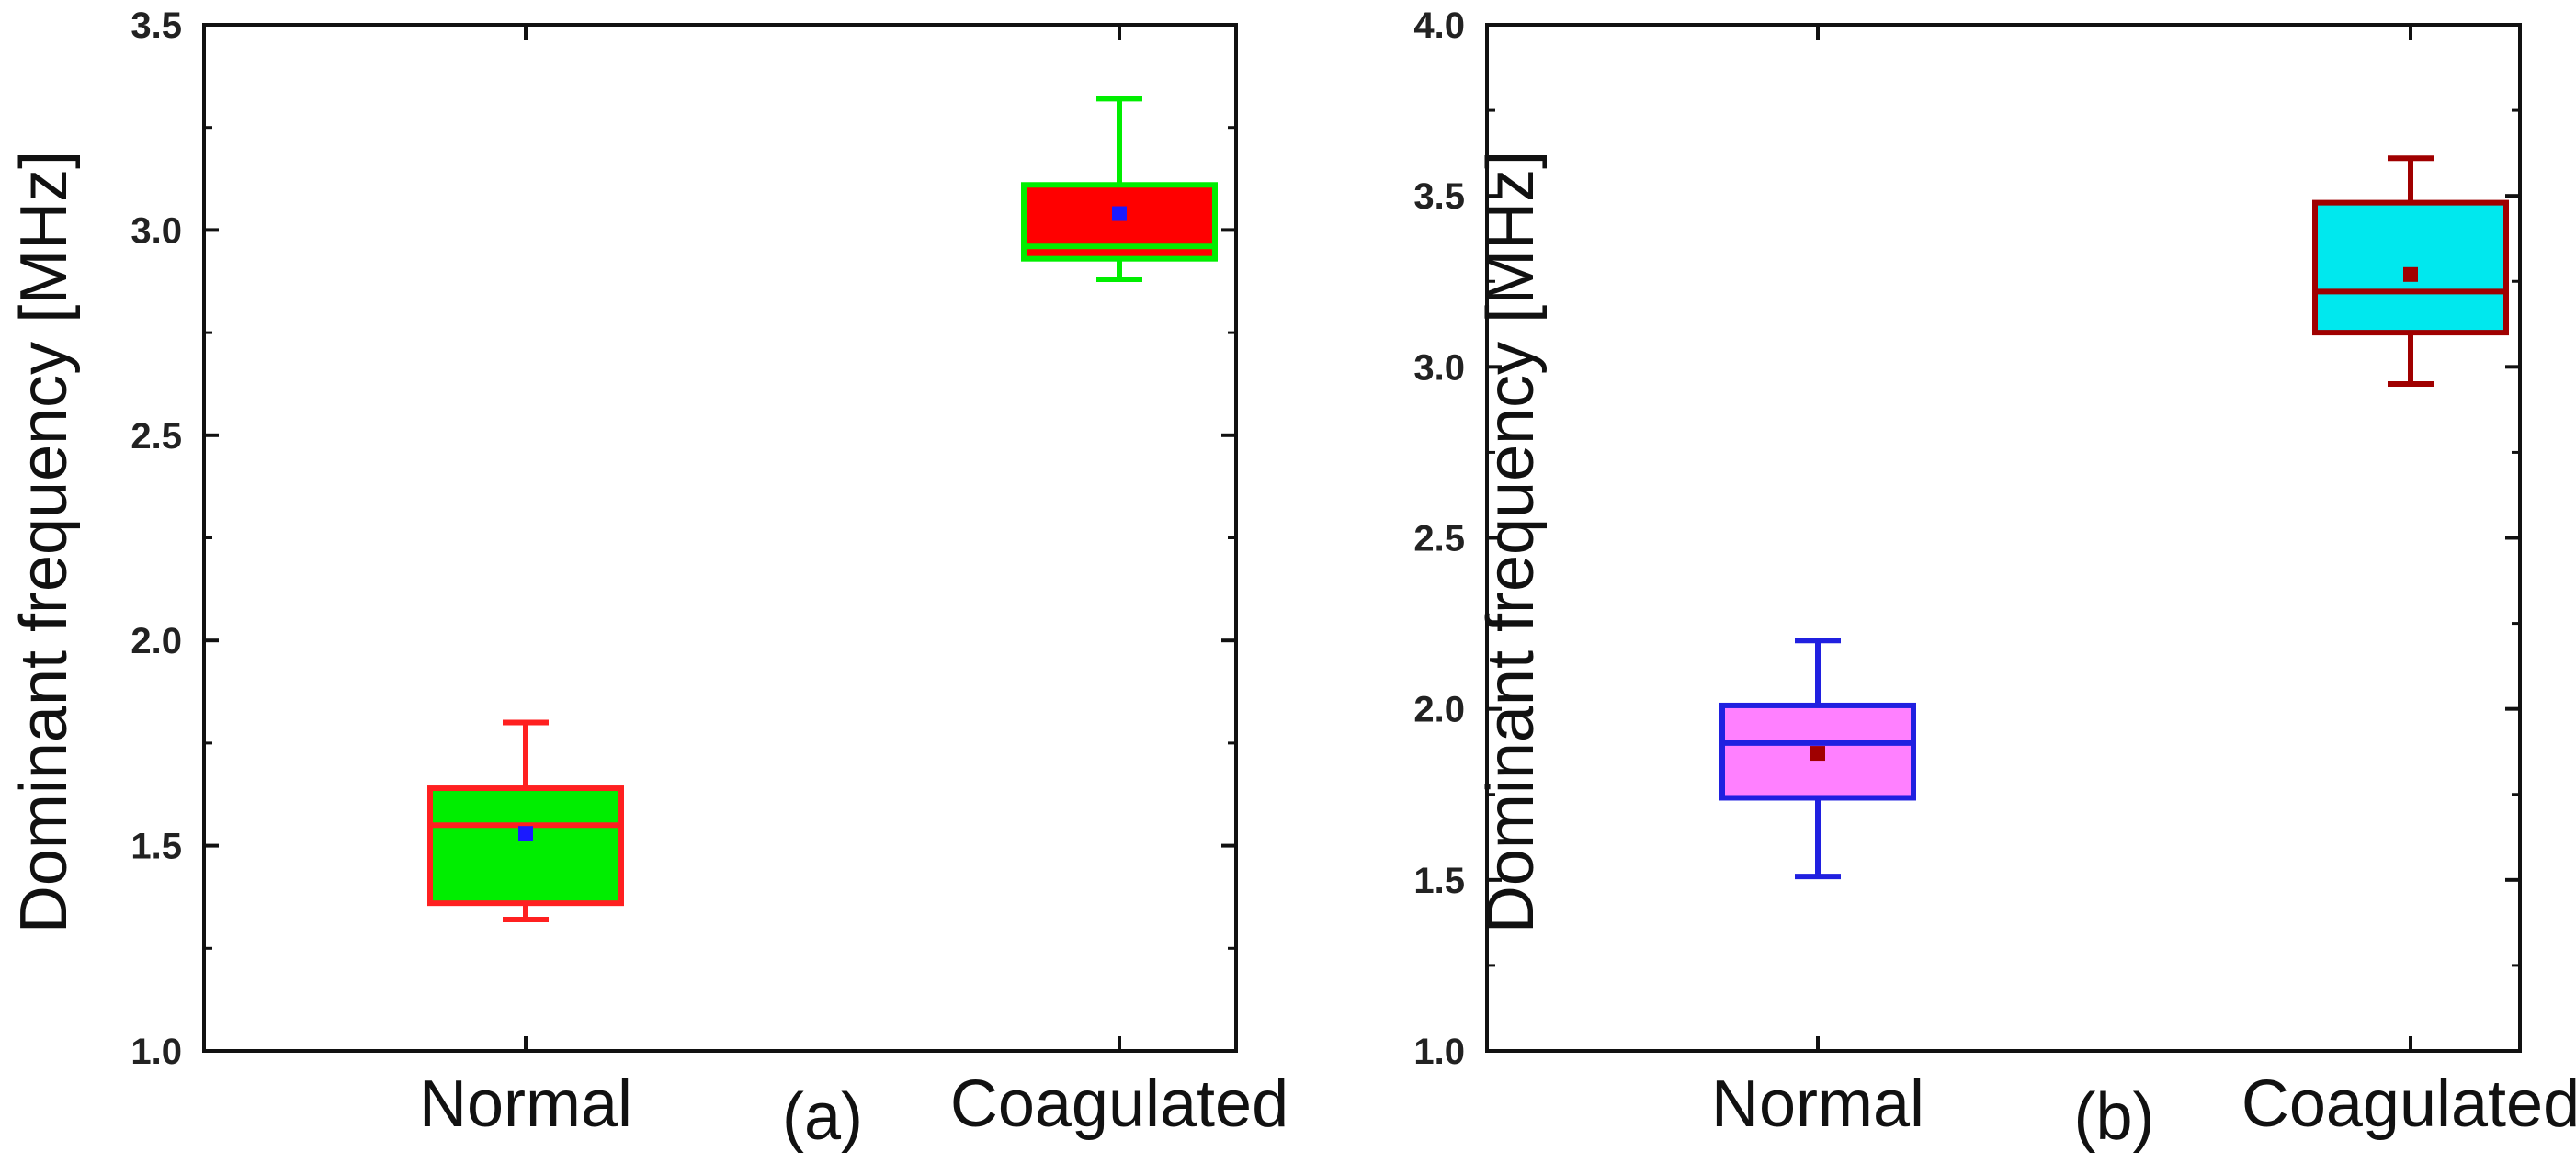 The image size is (2576, 1163). I want to click on panel-label: (b), so click(2114, 1117).